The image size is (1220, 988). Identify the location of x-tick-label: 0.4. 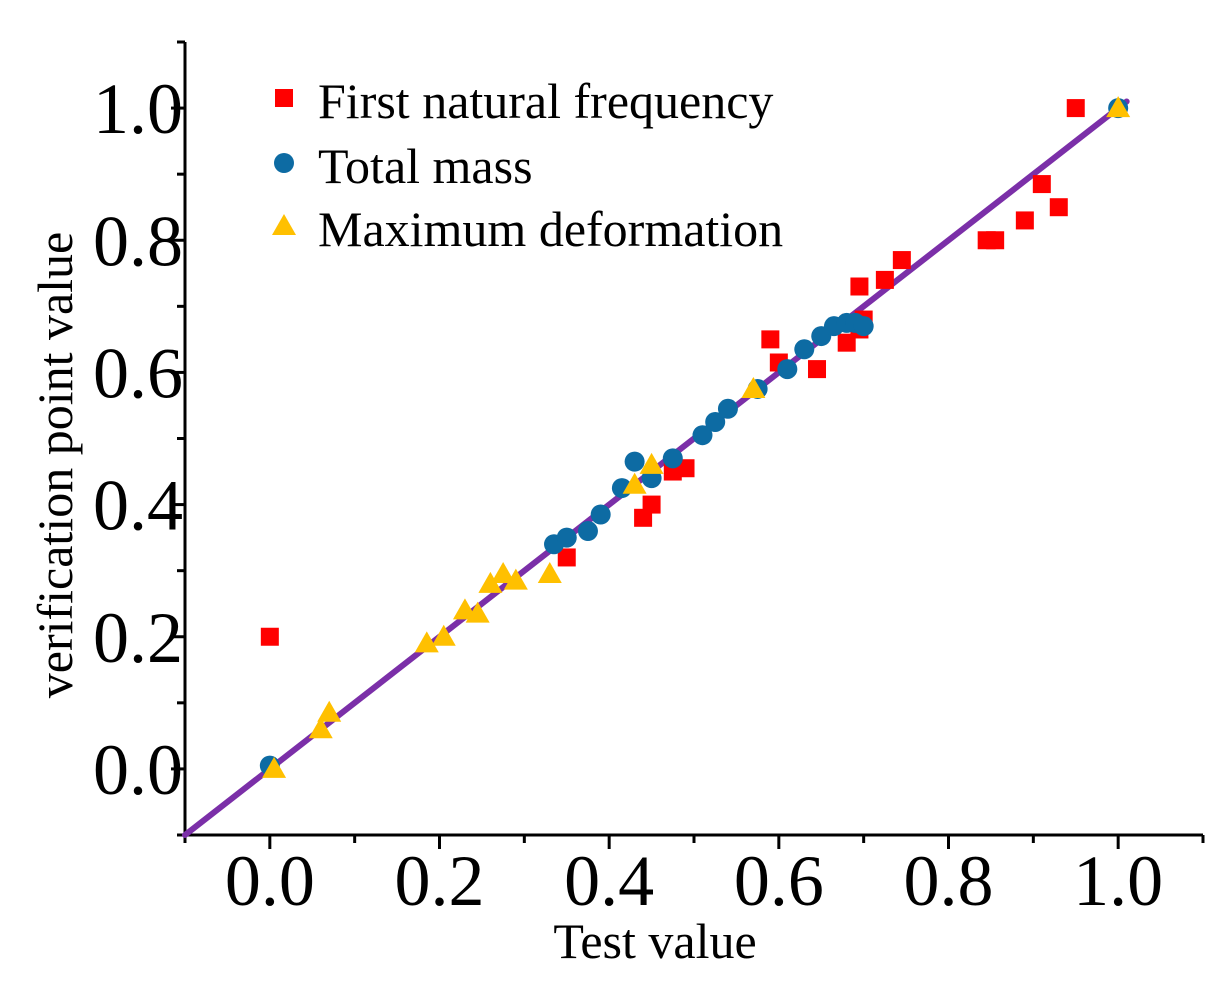
(609, 881).